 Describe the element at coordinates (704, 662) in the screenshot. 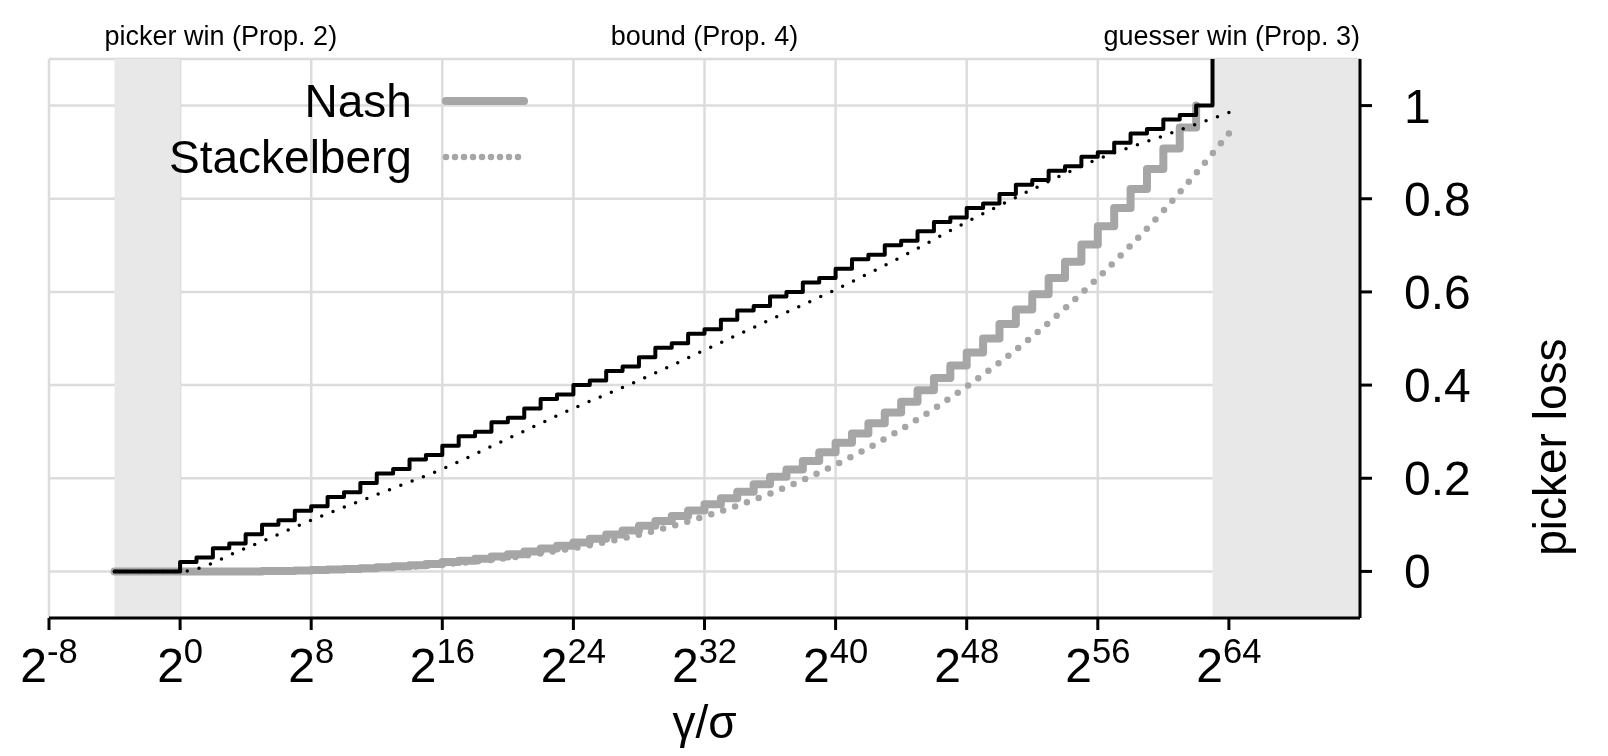

I see `x-tick-label: 2$^{32}$` at that location.